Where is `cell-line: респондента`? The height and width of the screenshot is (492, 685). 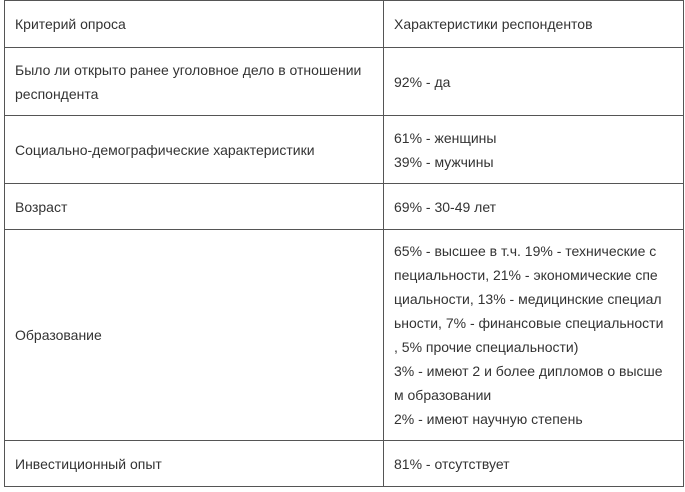 cell-line: респондента is located at coordinates (57, 93).